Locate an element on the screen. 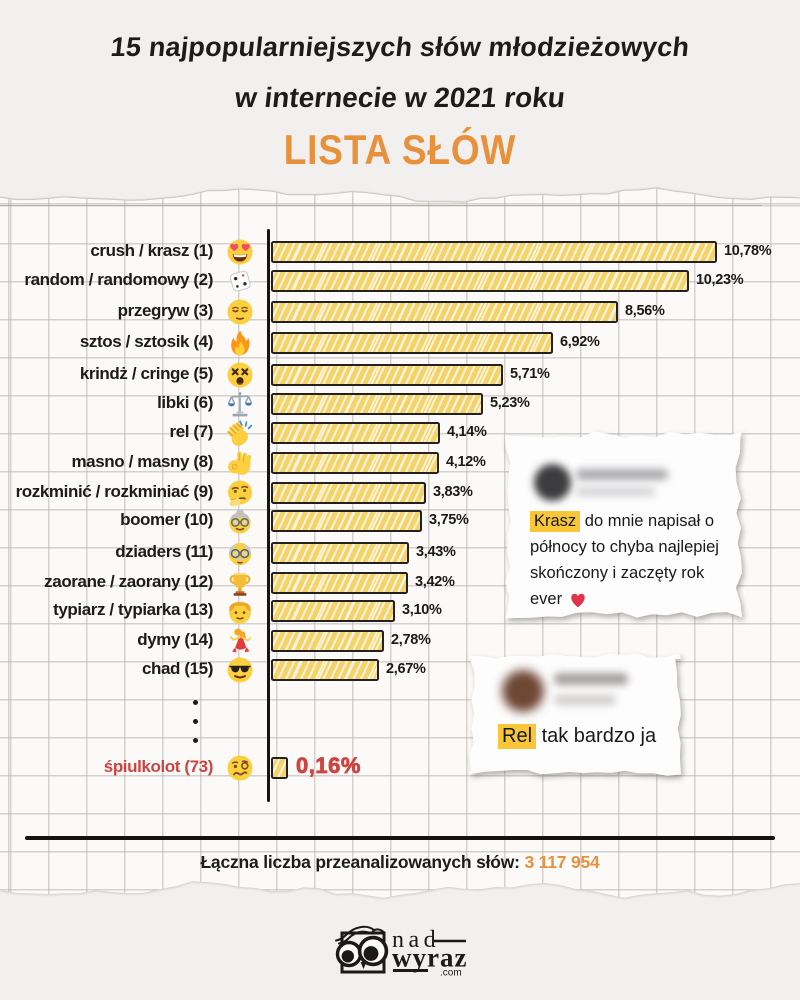 This screenshot has width=800, height=1000. svg-text: nad is located at coordinates (416, 940).